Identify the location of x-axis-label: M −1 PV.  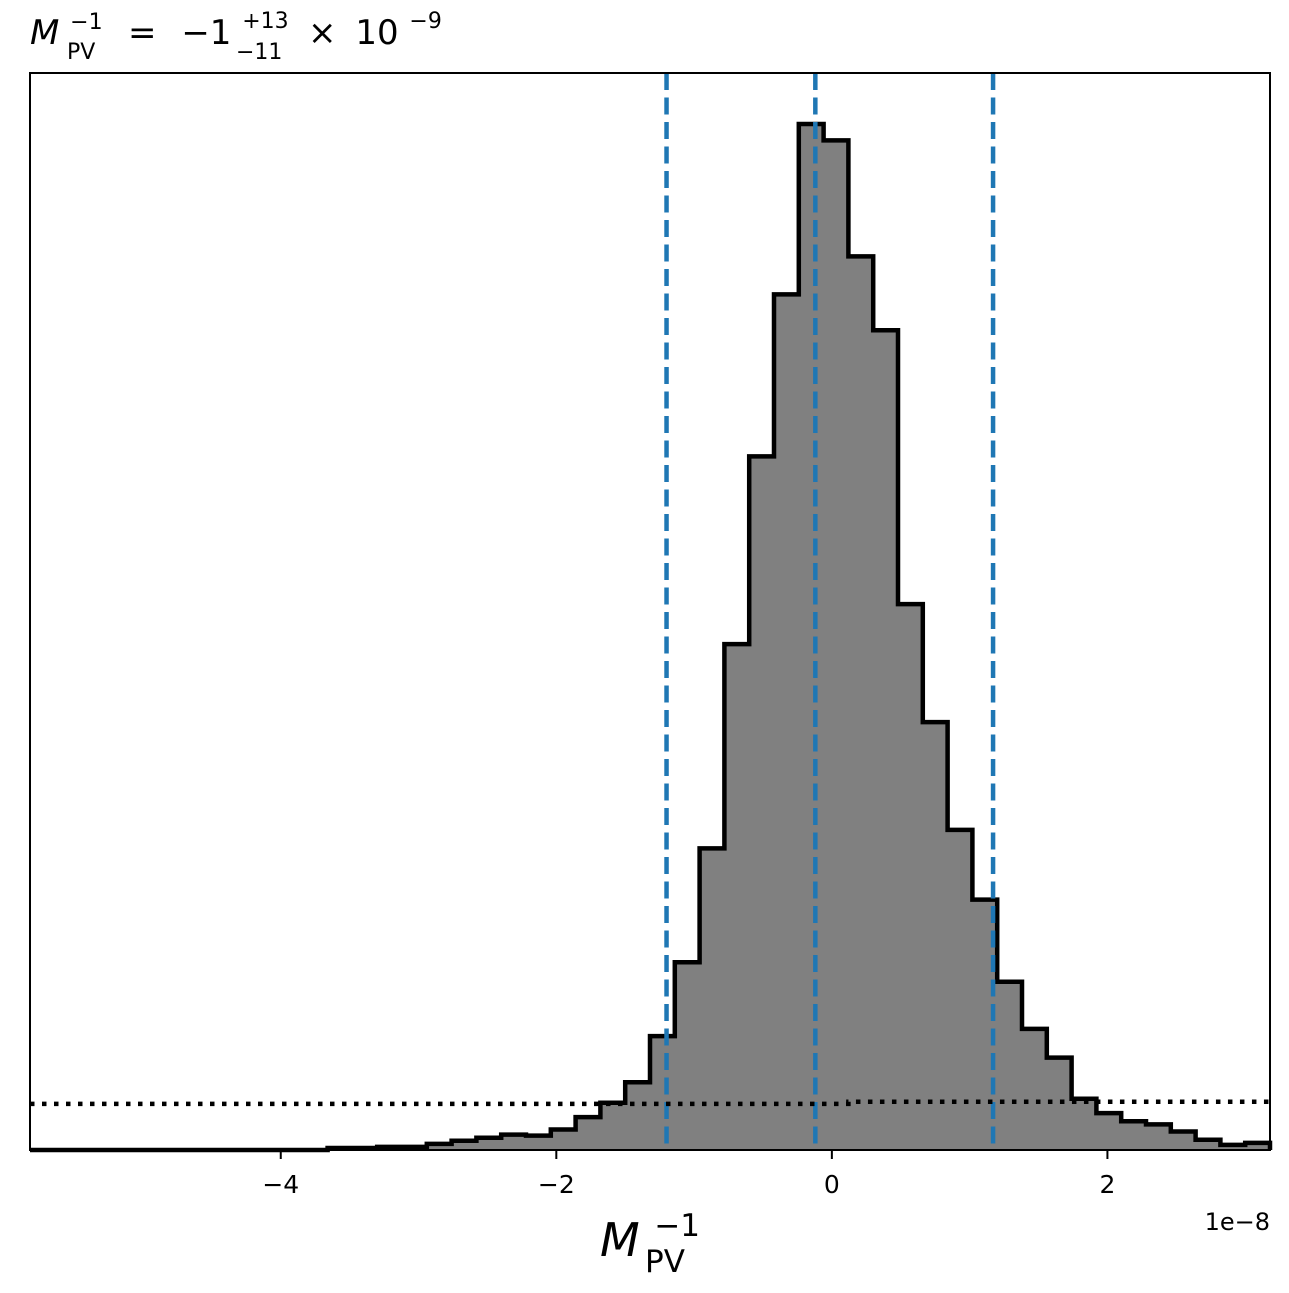
(657, 1236).